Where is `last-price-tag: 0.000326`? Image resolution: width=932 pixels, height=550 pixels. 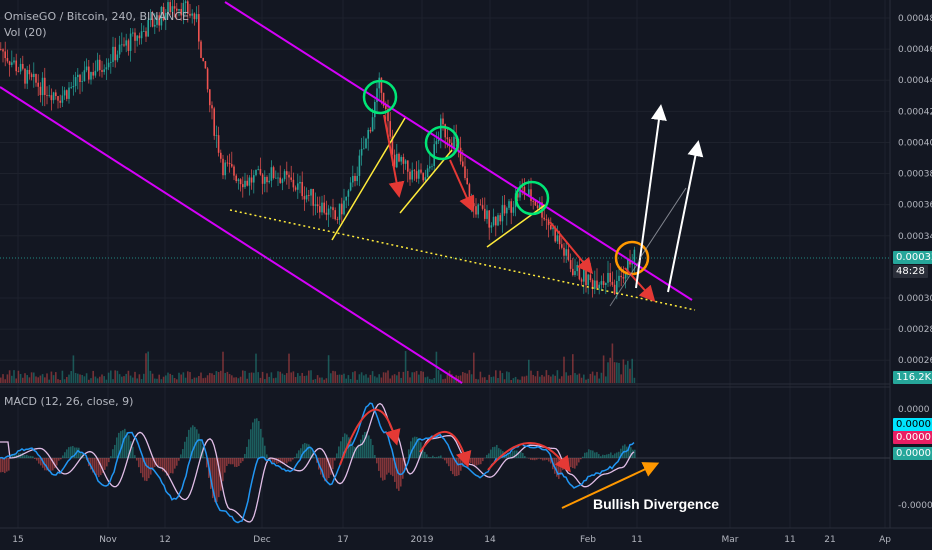
last-price-tag: 0.000326 is located at coordinates (912, 257).